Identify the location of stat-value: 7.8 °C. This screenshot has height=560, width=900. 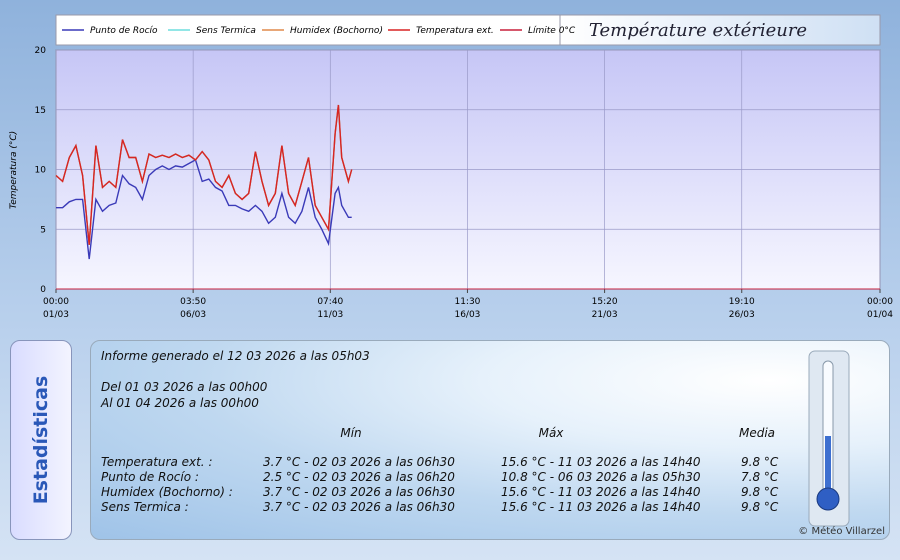
(760, 477).